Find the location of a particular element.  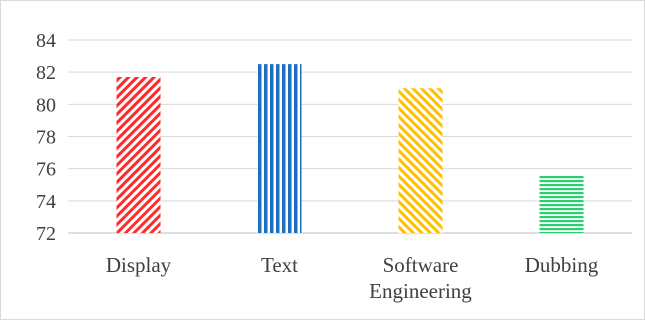

bar-display is located at coordinates (138, 154).